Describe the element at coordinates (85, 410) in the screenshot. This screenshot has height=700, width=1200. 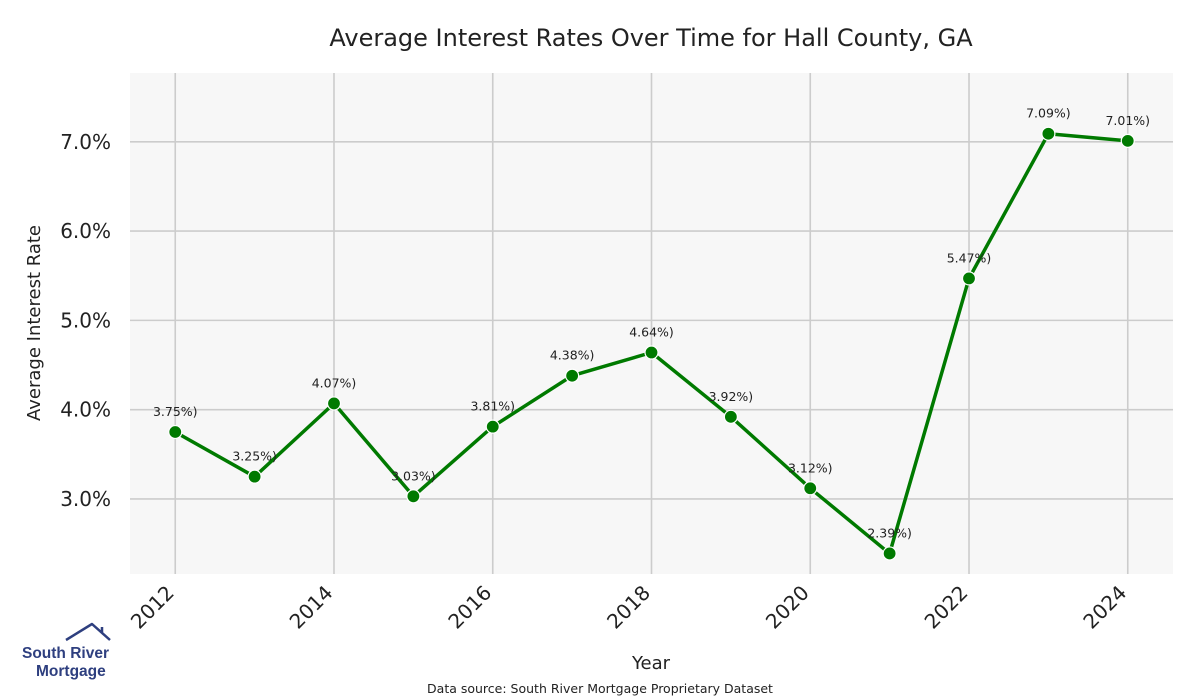
I see `y-tick-label: 4.0%` at that location.